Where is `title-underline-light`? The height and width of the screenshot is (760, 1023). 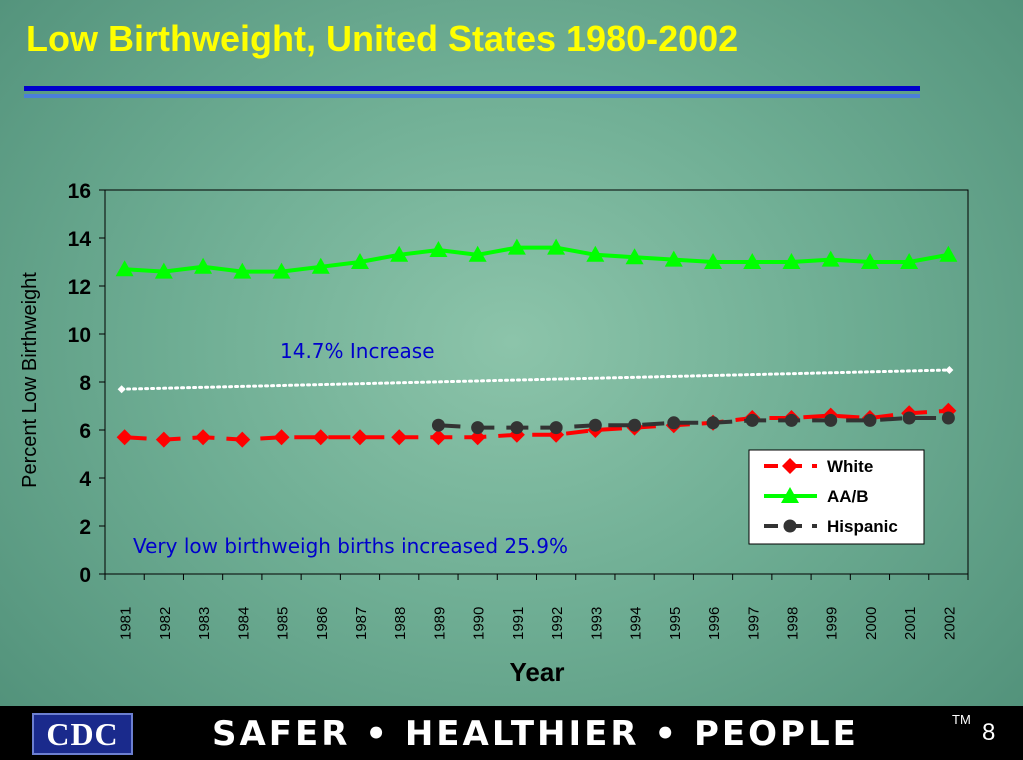
title-underline-light is located at coordinates (472, 96).